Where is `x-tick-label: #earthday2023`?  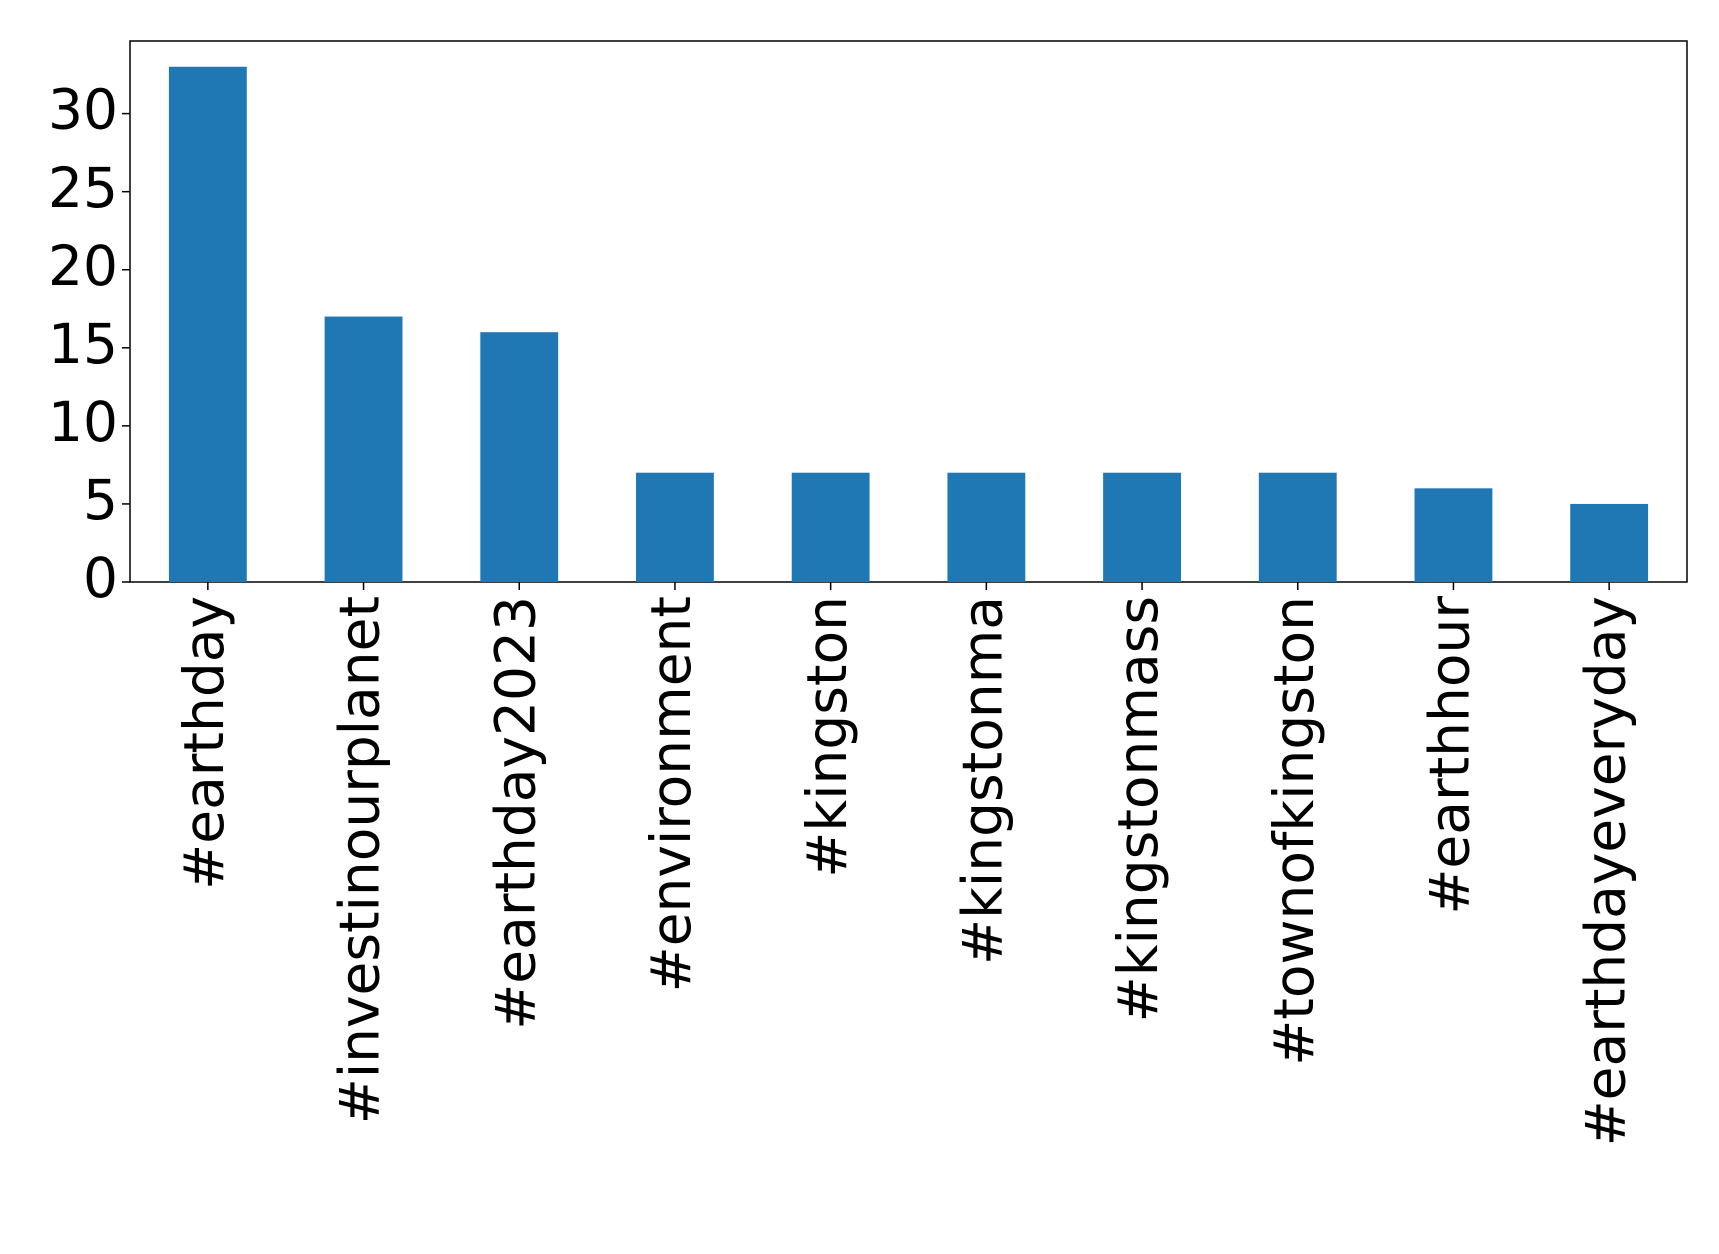 x-tick-label: #earthday2023 is located at coordinates (515, 813).